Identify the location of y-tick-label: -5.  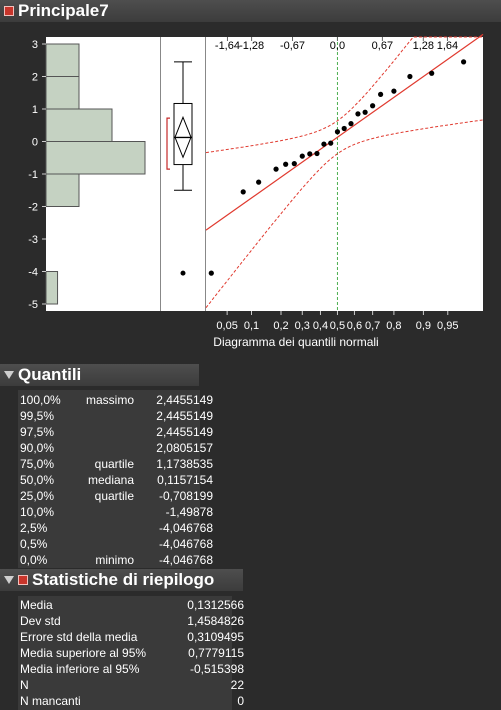
(33, 305).